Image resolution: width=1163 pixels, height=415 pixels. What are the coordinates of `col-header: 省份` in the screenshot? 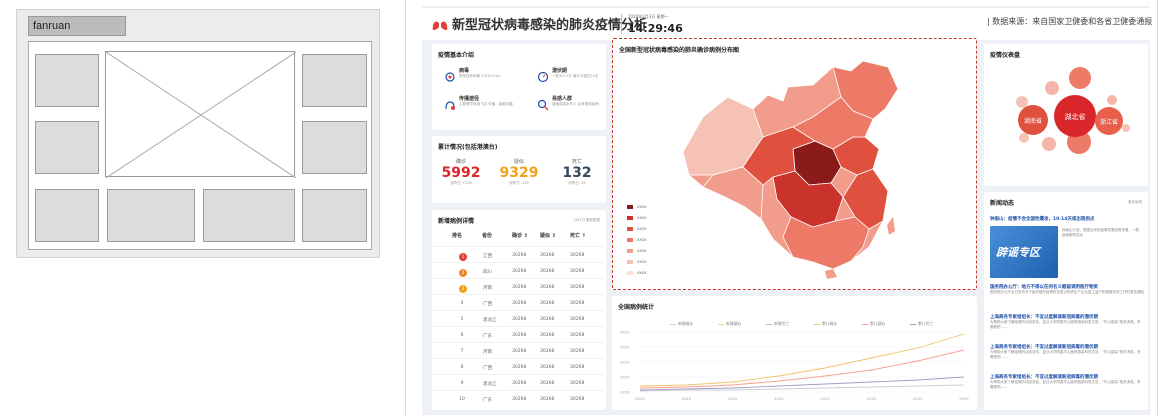 It's located at (487, 236).